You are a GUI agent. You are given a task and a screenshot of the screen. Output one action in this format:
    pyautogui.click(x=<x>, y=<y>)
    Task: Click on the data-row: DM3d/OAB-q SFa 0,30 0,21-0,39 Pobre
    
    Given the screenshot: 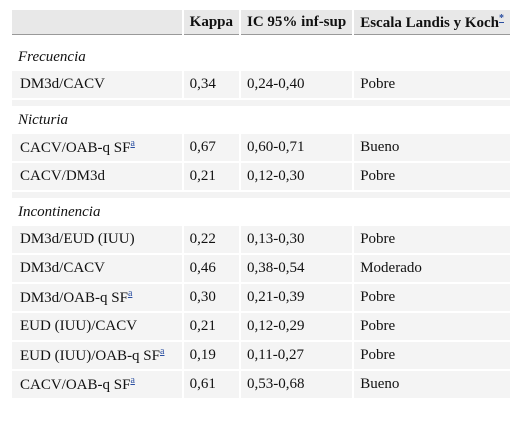 What is the action you would take?
    pyautogui.click(x=261, y=297)
    